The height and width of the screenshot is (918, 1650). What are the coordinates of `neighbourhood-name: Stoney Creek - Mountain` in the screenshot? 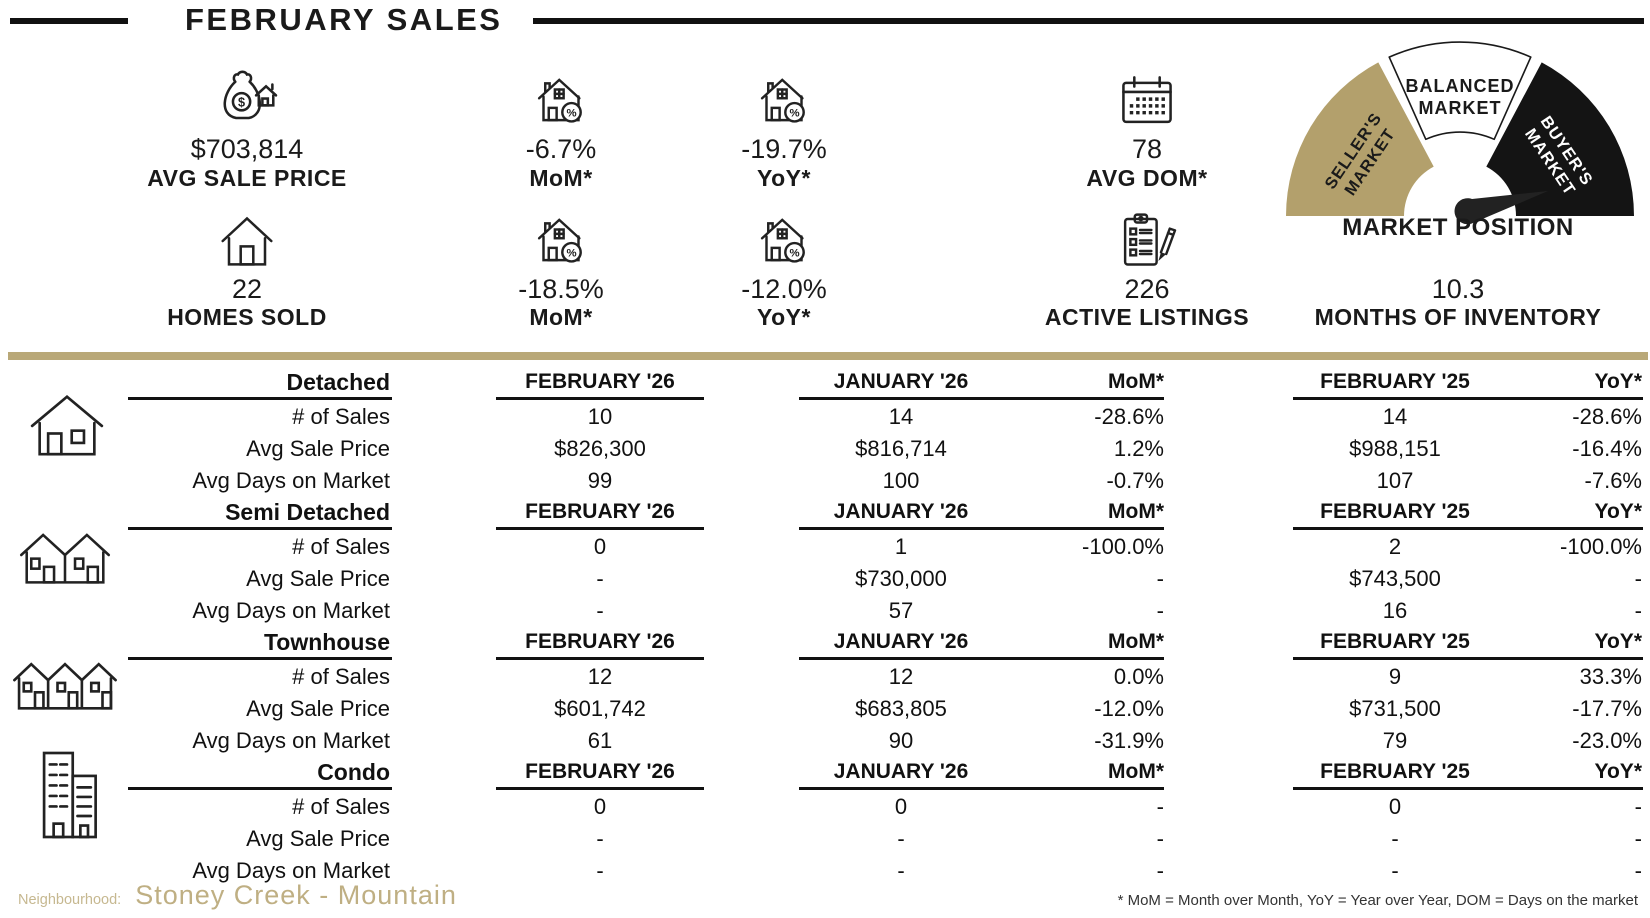 It's located at (296, 895).